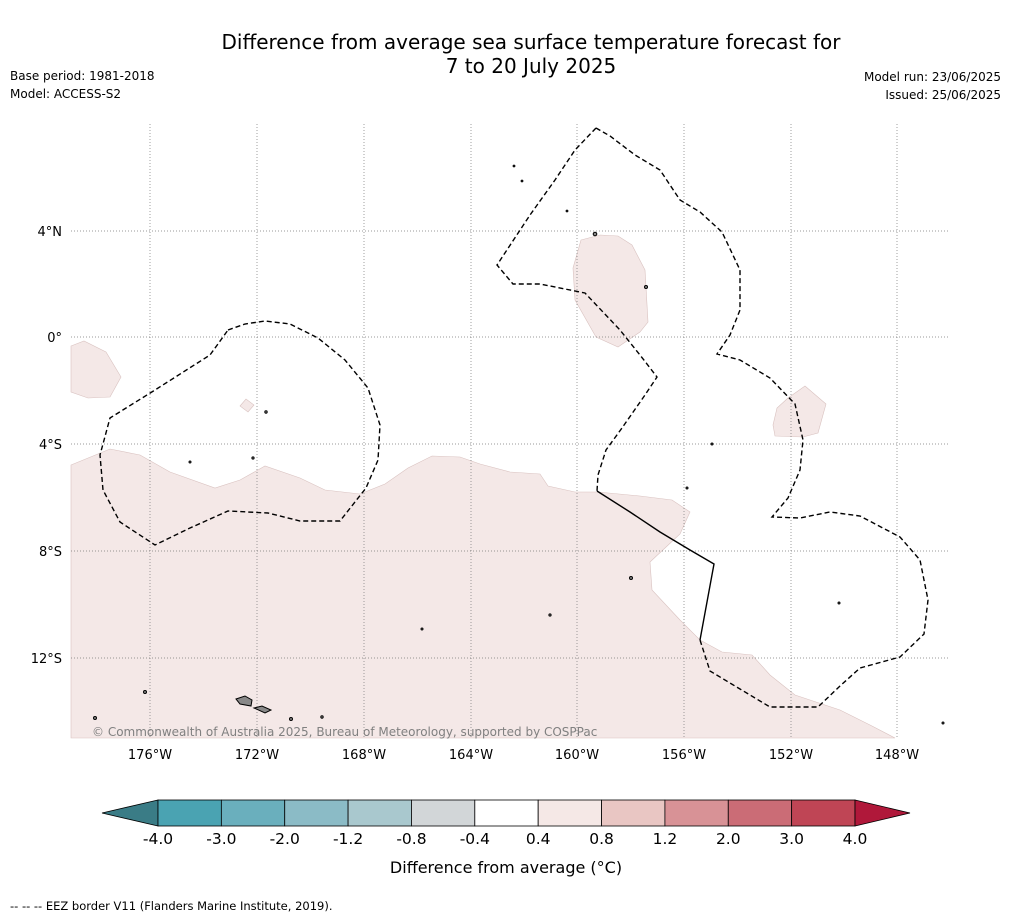  Describe the element at coordinates (791, 755) in the screenshot. I see `lon-label-152w: 152°W` at that location.